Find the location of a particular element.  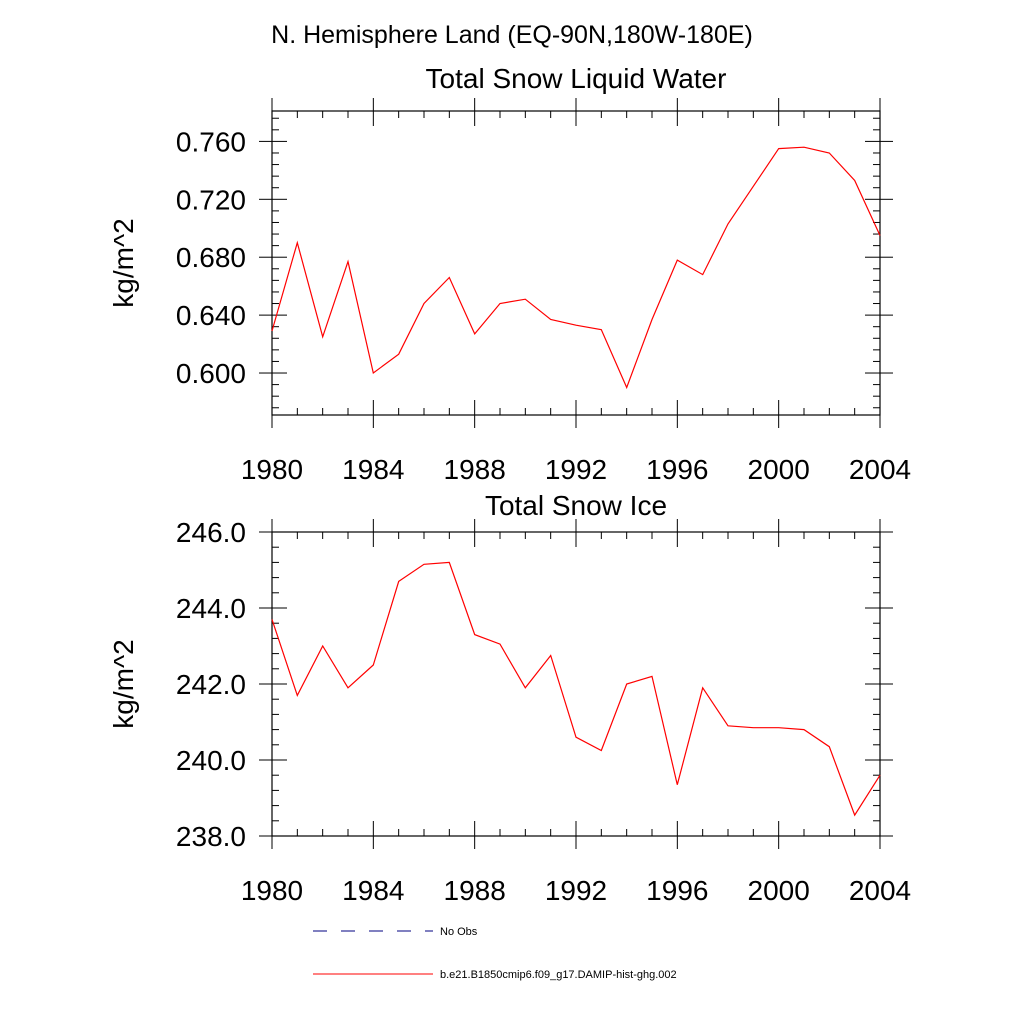

y-tick-label: 246.0 is located at coordinates (211, 532).